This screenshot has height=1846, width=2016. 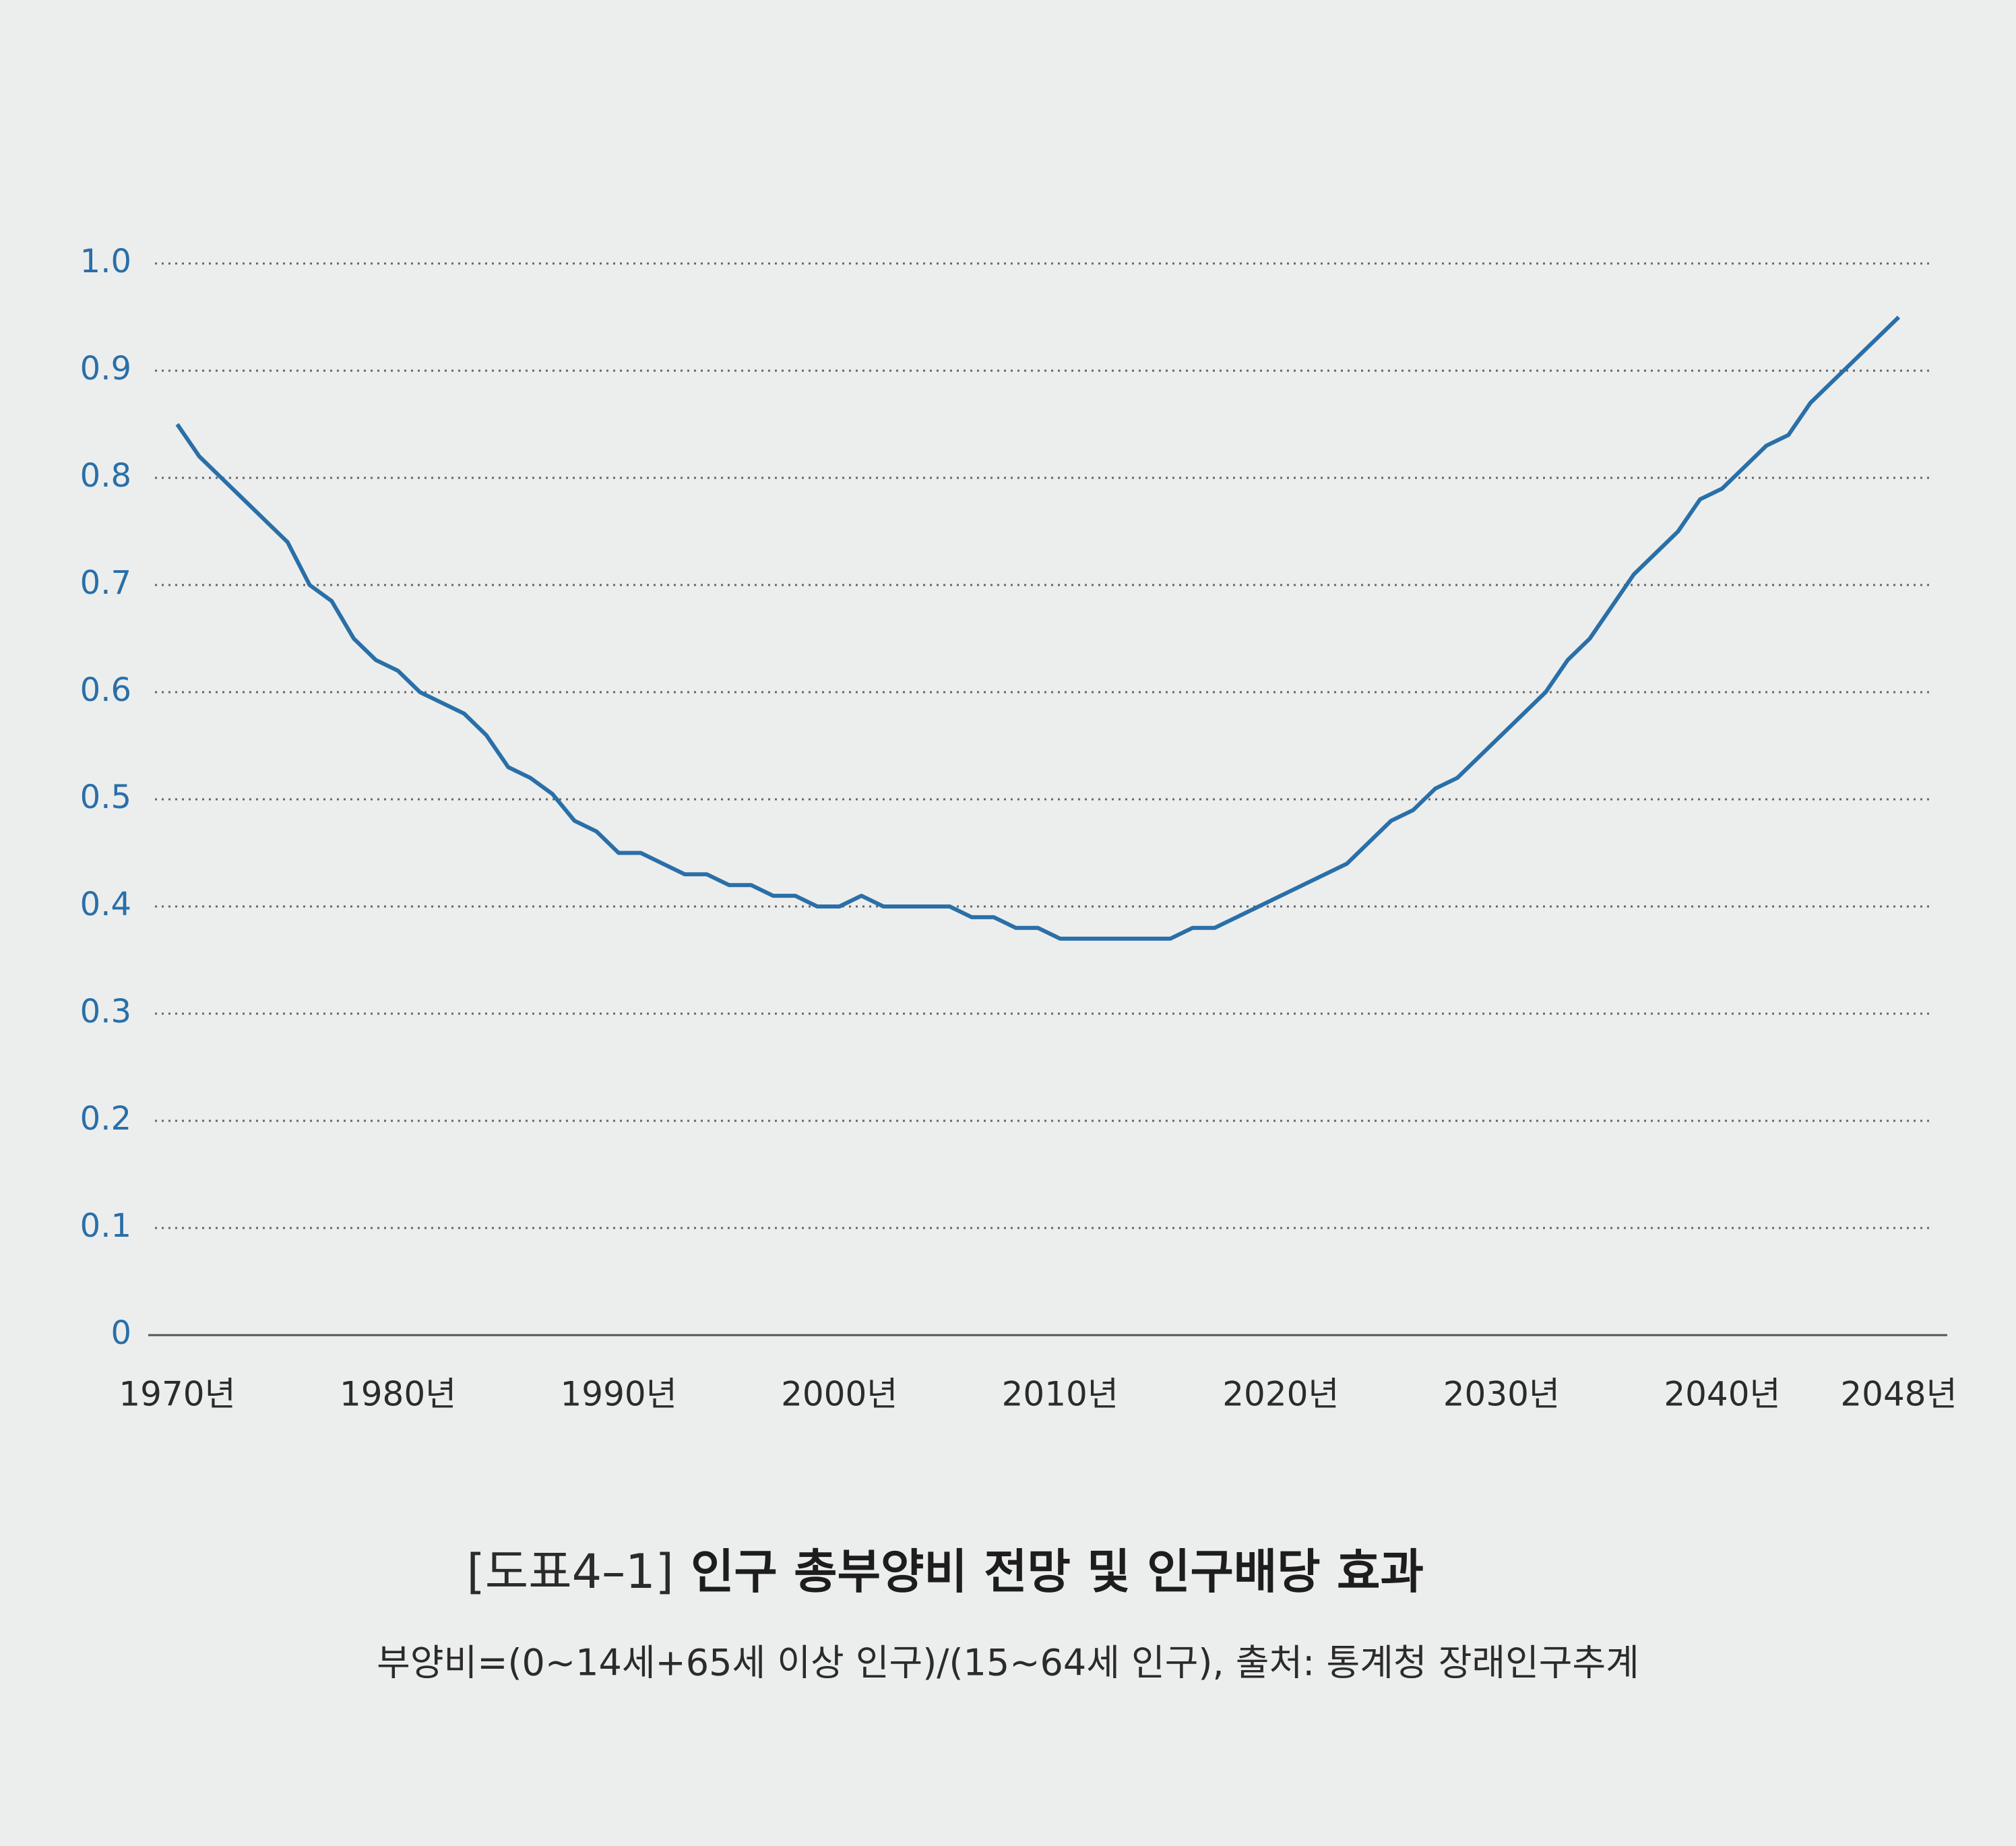 What do you see at coordinates (1060, 1394) in the screenshot?
I see `x-tick-label: 2010년` at bounding box center [1060, 1394].